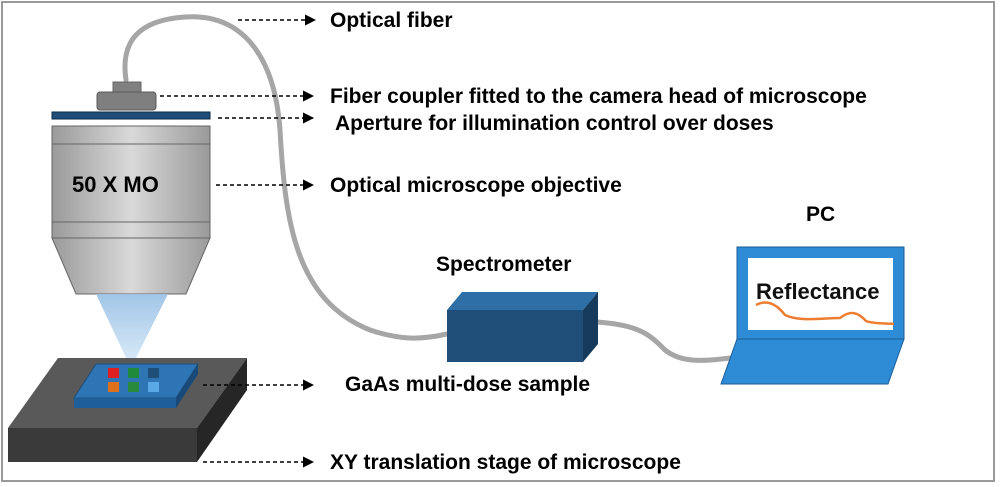  I want to click on dose-squares, so click(133, 380).